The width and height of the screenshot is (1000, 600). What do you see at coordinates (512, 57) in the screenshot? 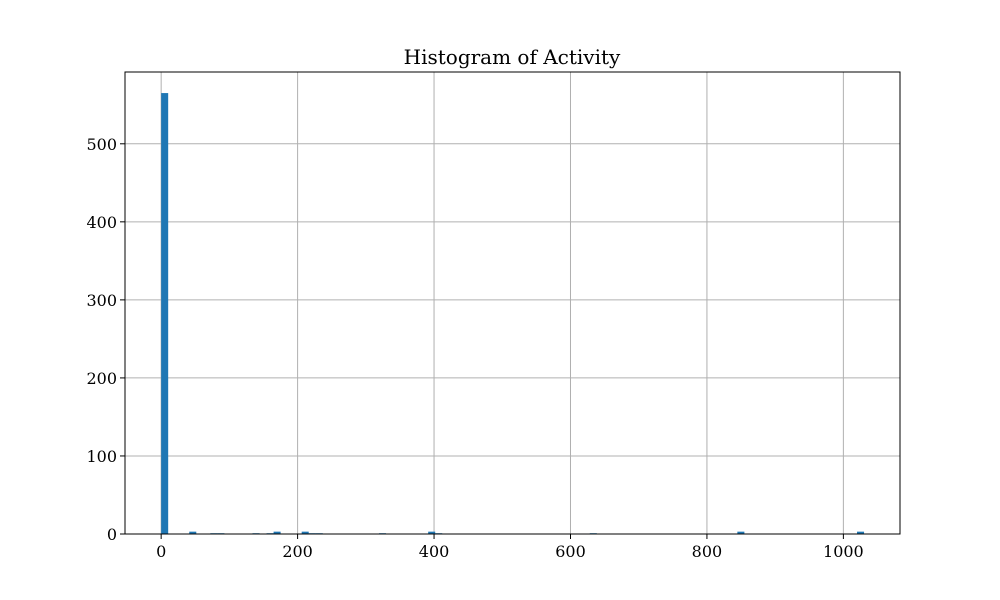
I see `chart-title: Histogram of Activity` at bounding box center [512, 57].